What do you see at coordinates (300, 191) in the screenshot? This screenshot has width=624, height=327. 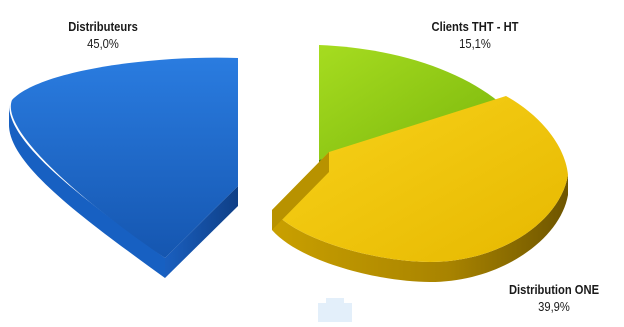 I see `slice-distribution-one-cut-face` at bounding box center [300, 191].